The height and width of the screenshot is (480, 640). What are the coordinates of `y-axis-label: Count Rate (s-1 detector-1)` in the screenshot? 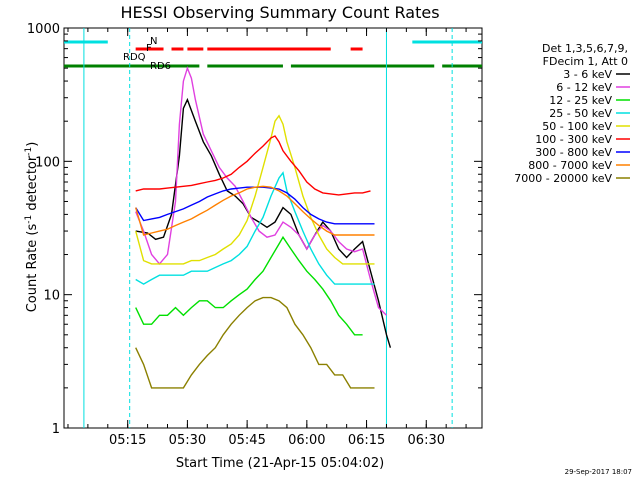 It's located at (32, 227).